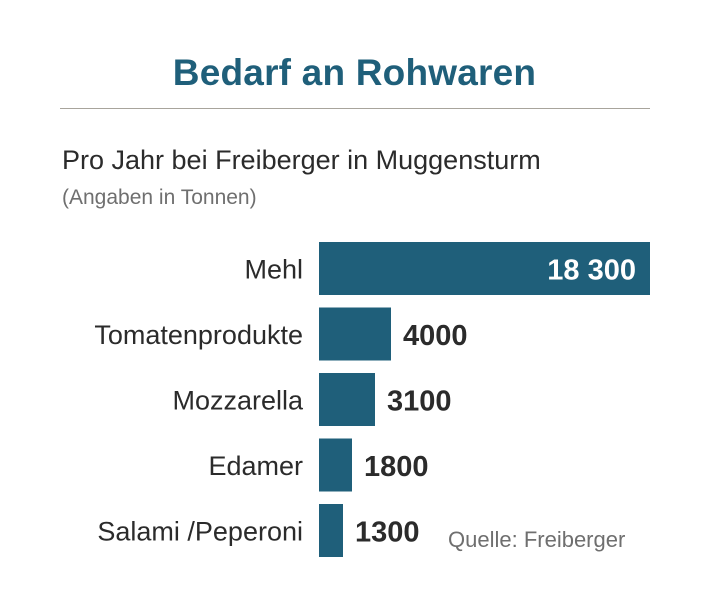 Image resolution: width=709 pixels, height=615 pixels. What do you see at coordinates (591, 271) in the screenshot?
I see `value-label: 18 300` at bounding box center [591, 271].